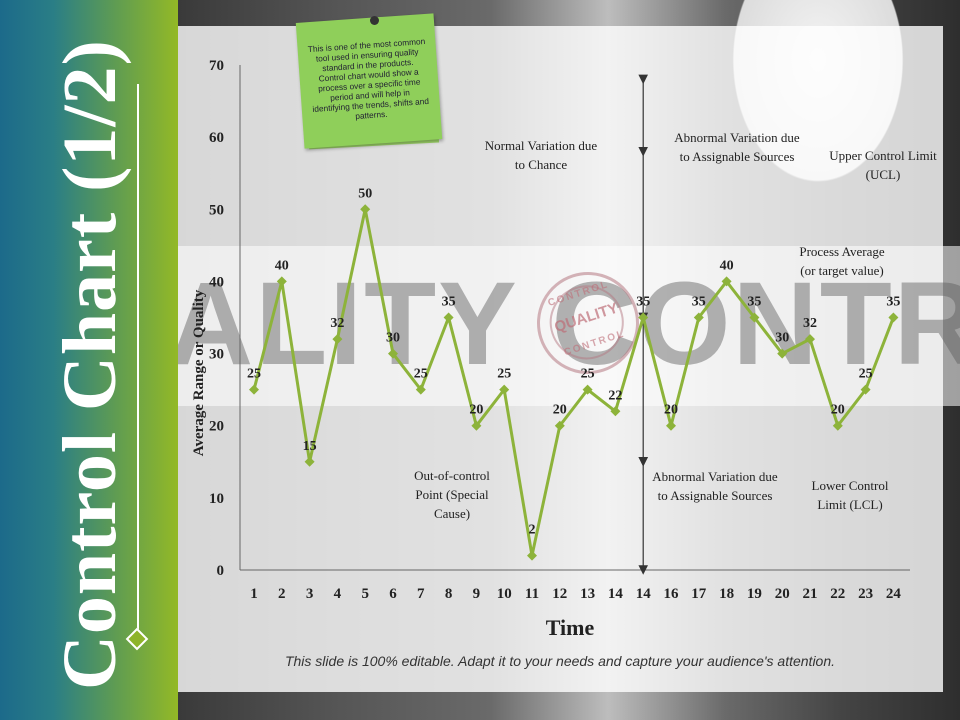 This screenshot has height=720, width=960. What do you see at coordinates (216, 66) in the screenshot?
I see `y-tick-label: 70` at bounding box center [216, 66].